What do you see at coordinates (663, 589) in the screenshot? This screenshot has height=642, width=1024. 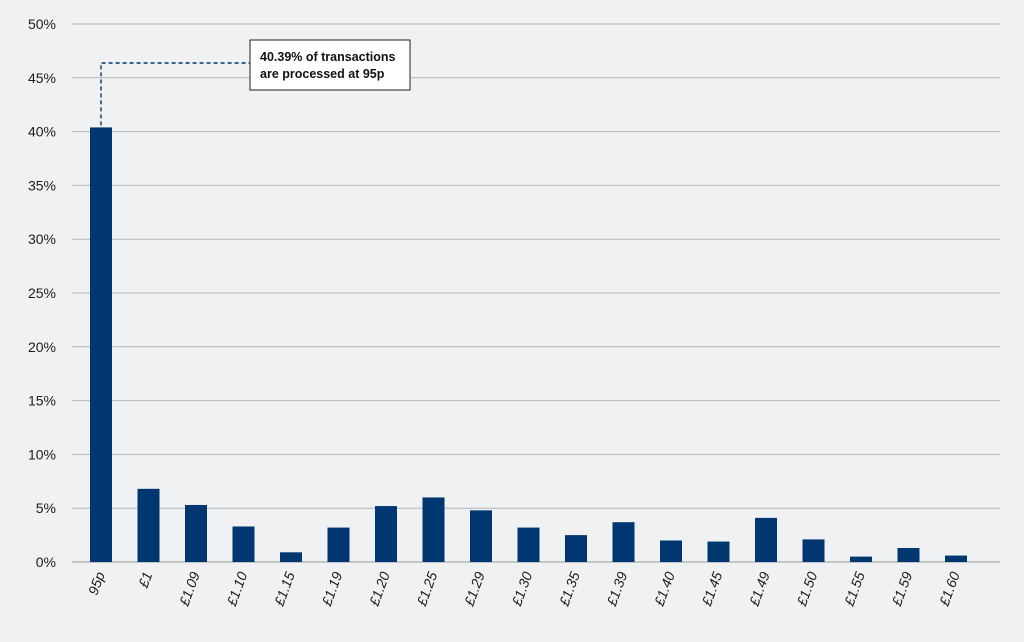 I see `x-tick-label: £1.40` at bounding box center [663, 589].